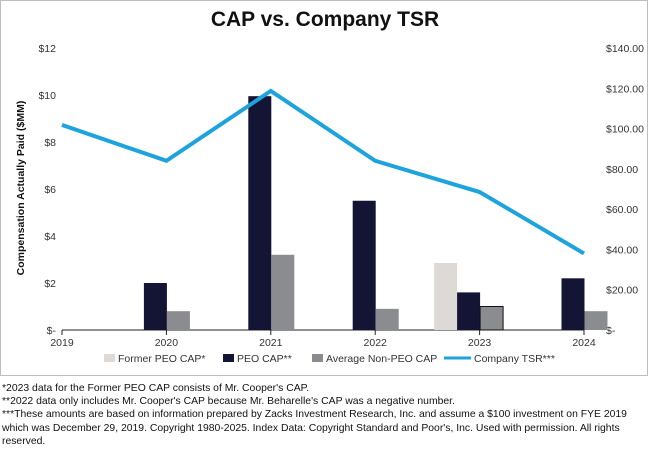  I want to click on x-tick-label: 2021, so click(271, 343).